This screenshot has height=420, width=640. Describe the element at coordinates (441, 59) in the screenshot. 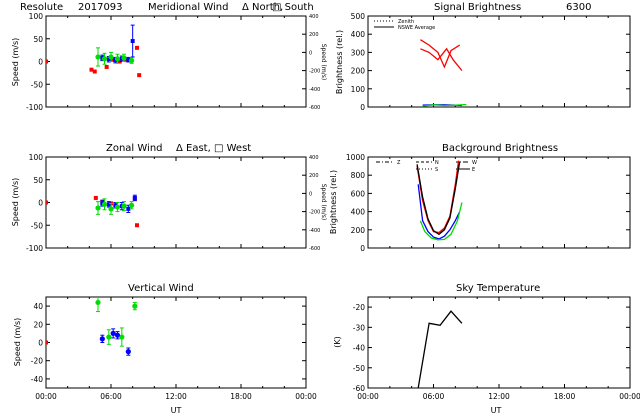

I see `signal-series-red-b` at that location.